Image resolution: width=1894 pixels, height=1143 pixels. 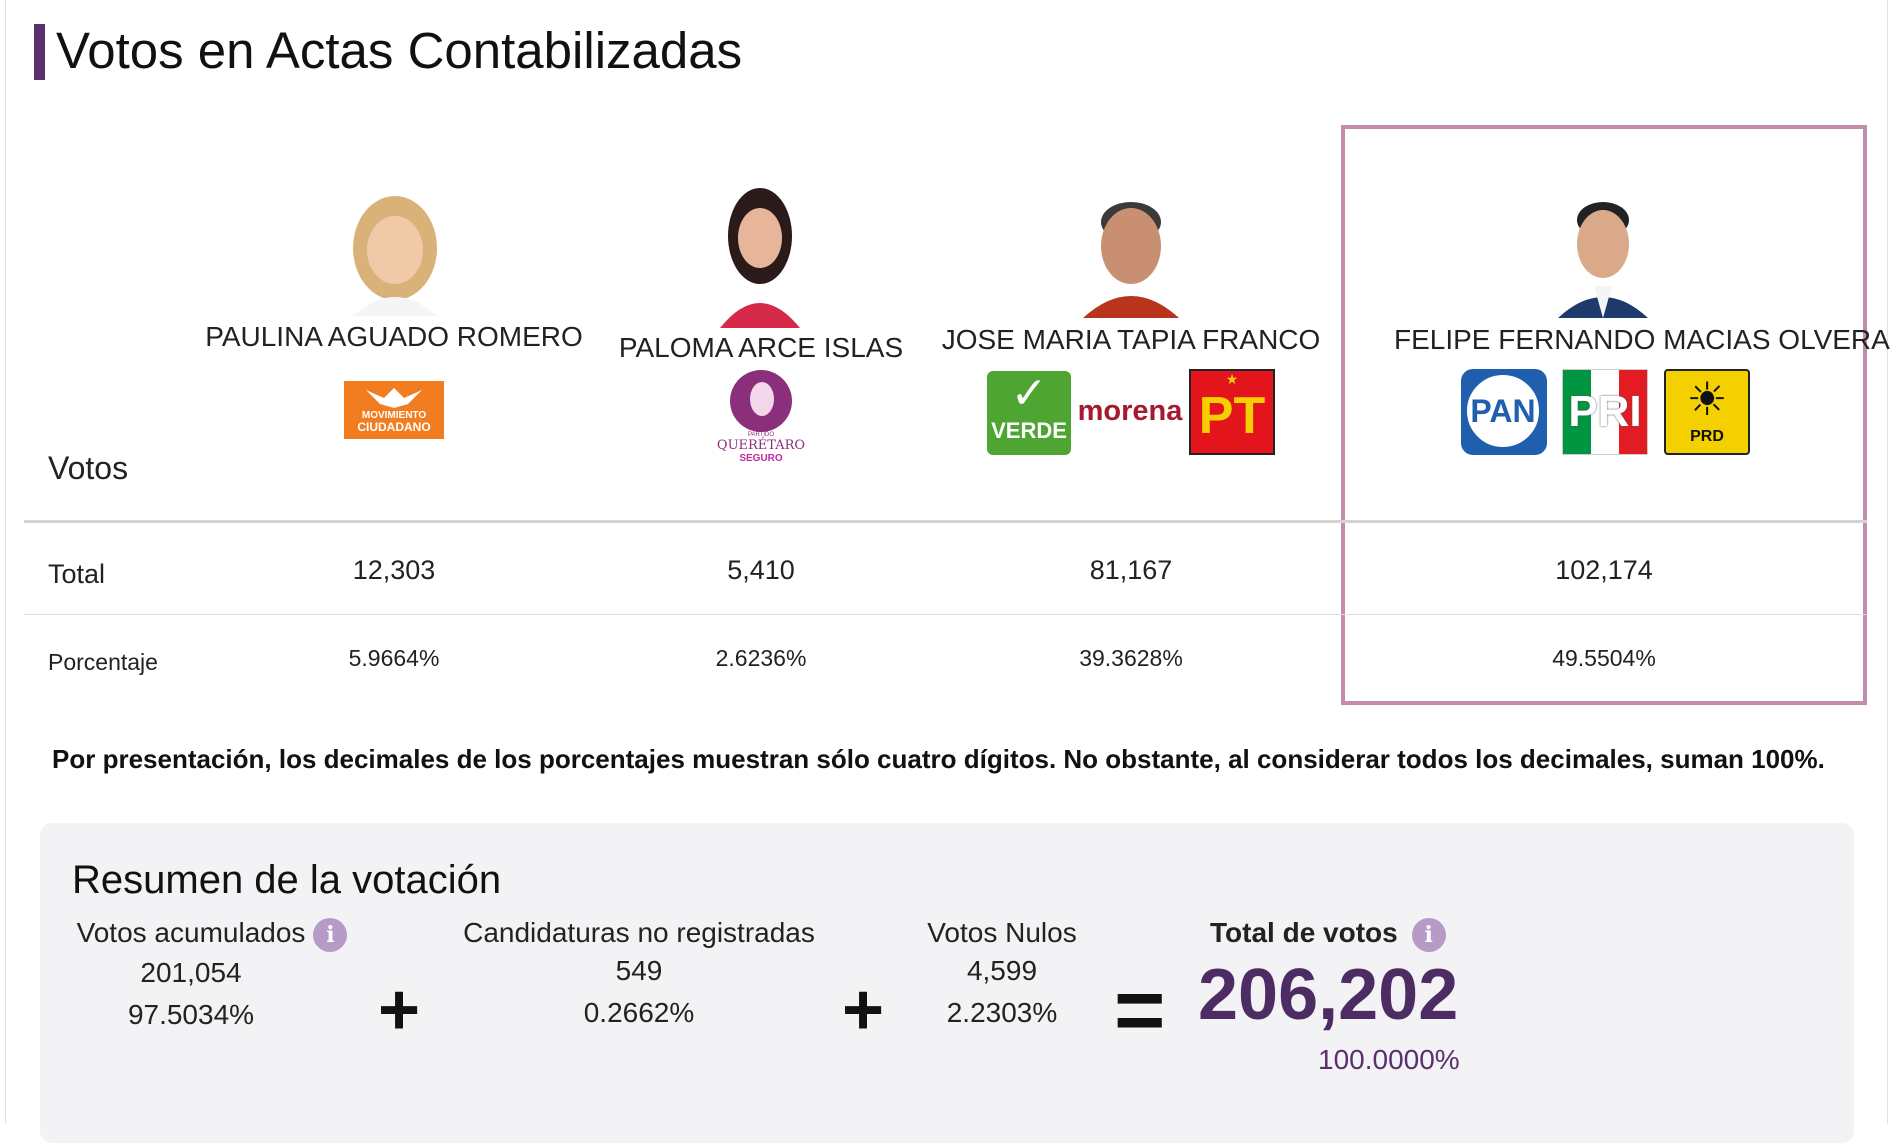 What do you see at coordinates (1604, 570) in the screenshot?
I see `total-cell: 102,174` at bounding box center [1604, 570].